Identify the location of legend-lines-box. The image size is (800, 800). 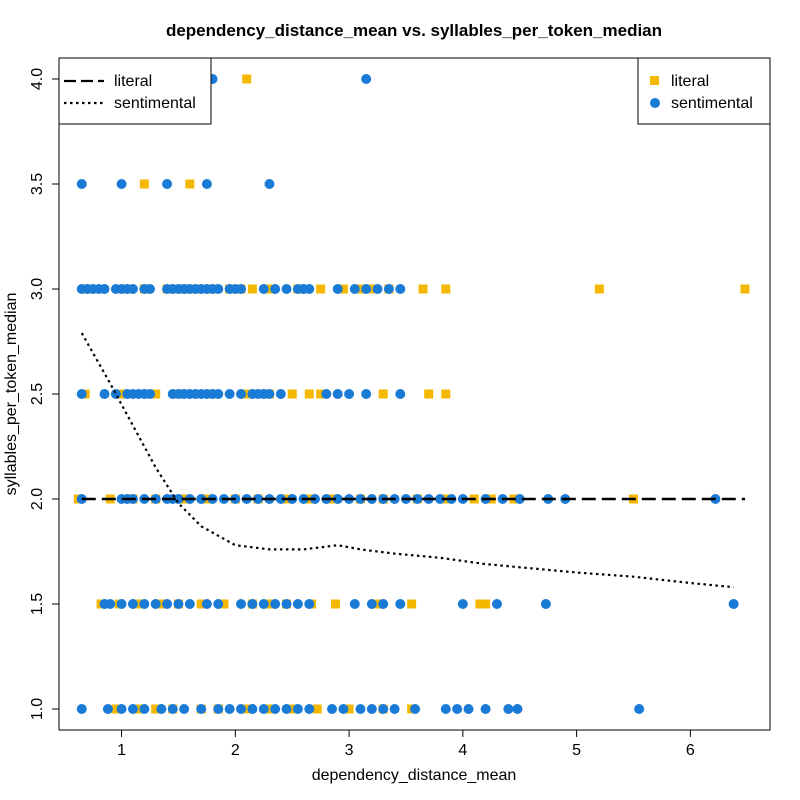
(135, 91).